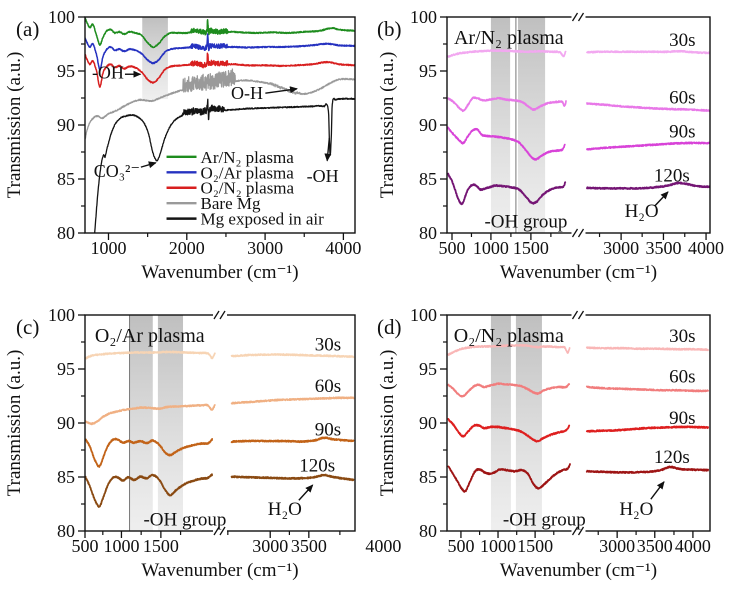 Image resolution: width=746 pixels, height=595 pixels. I want to click on series-curve-mg-exposed-in-air, so click(224, 165).